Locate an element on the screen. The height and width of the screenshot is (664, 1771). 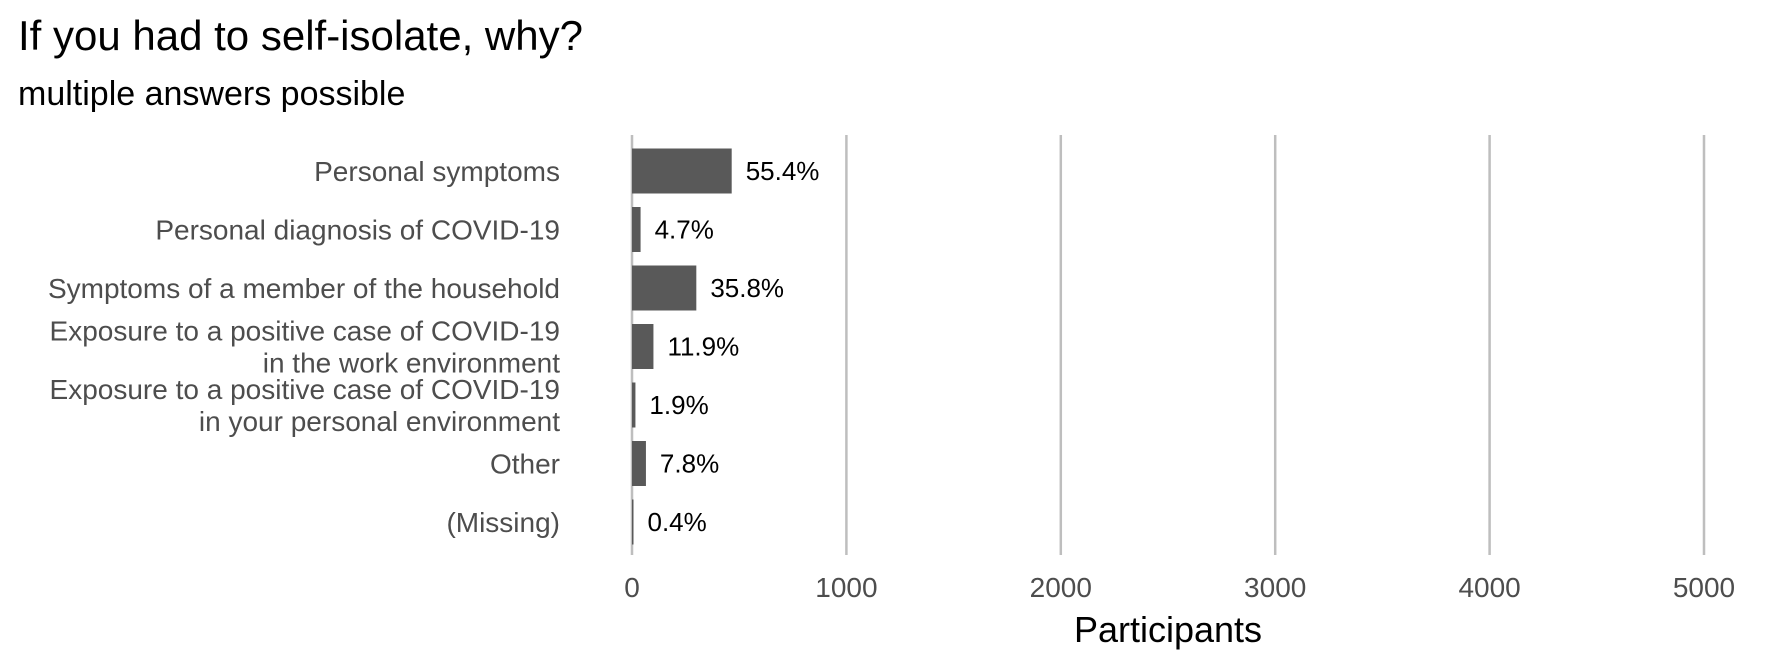
x-tick-label: 5000 is located at coordinates (1704, 587).